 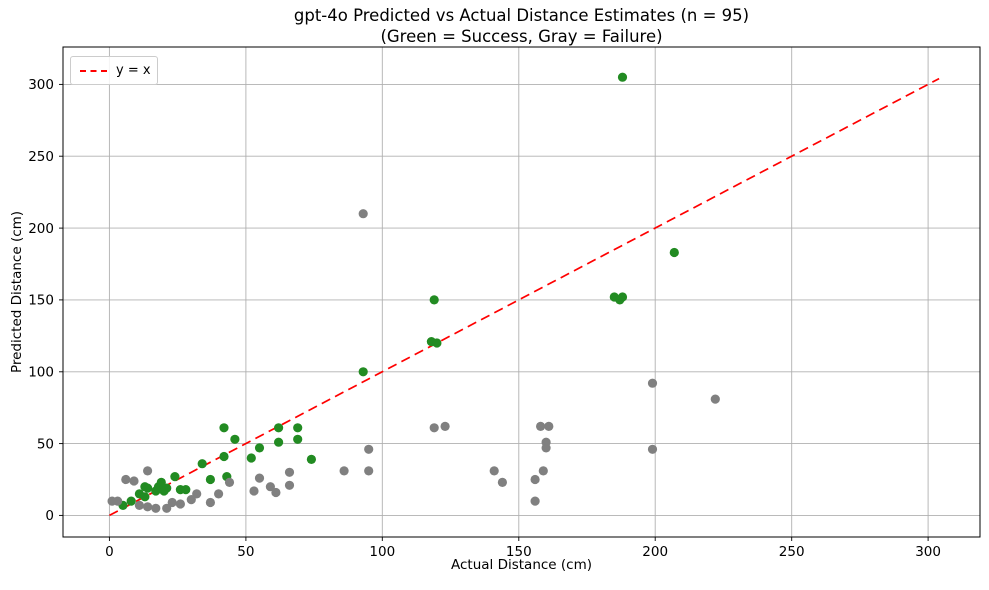 What do you see at coordinates (133, 70) in the screenshot?
I see `legend-label: y = x` at bounding box center [133, 70].